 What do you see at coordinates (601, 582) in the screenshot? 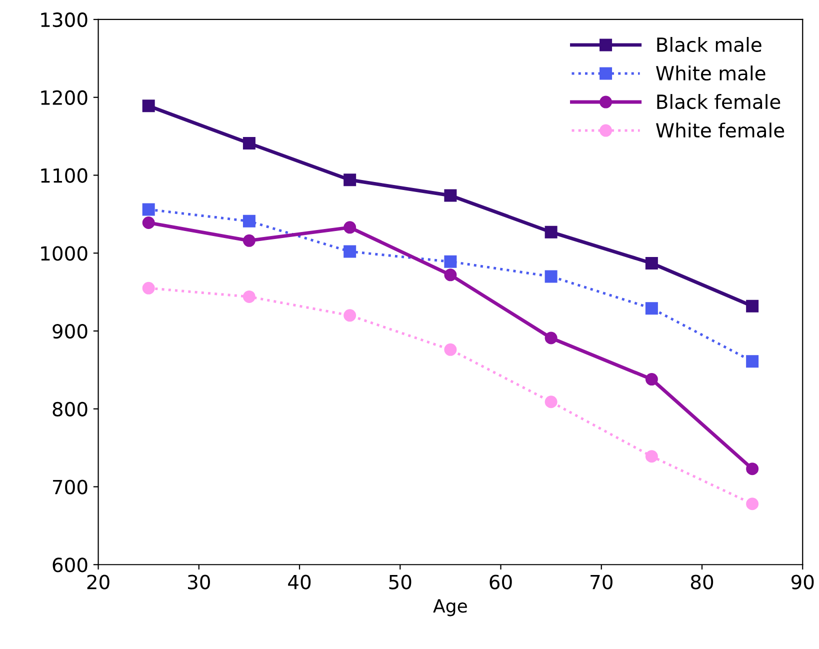
I see `x-tick-label: 70` at bounding box center [601, 582].